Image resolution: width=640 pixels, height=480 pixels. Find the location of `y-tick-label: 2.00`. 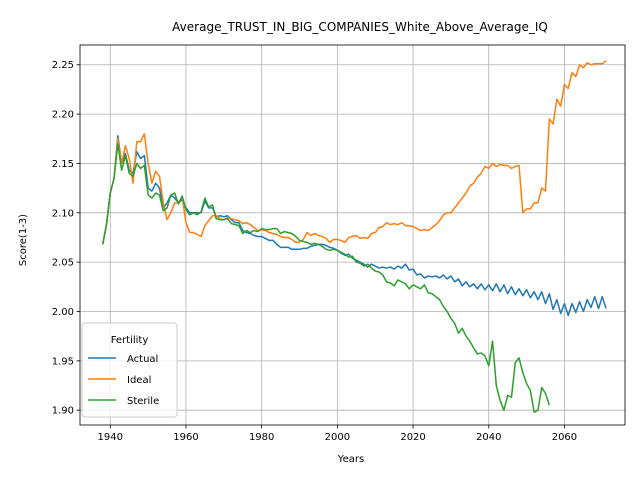

y-tick-label: 2.00 is located at coordinates (63, 312).